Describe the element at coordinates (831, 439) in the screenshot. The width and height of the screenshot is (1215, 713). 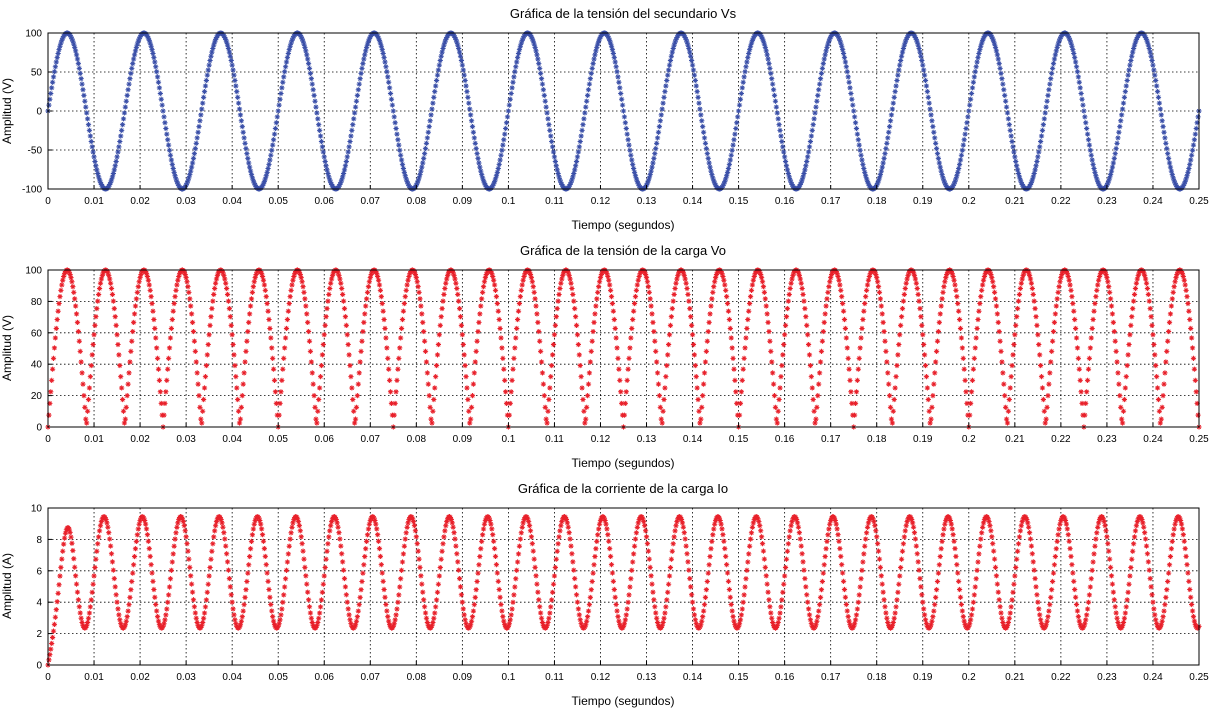
I see `x-tick-label: 0.17` at that location.